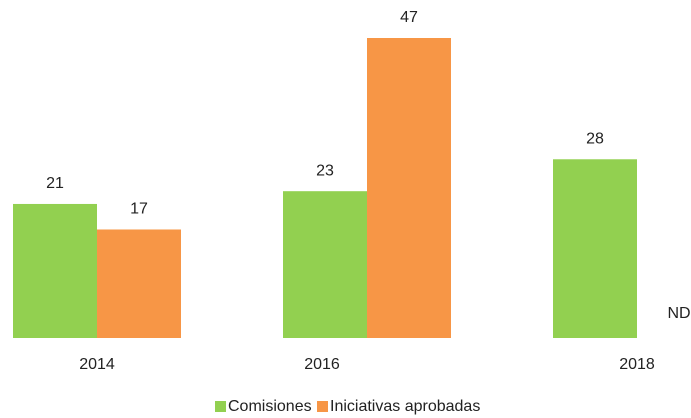  Describe the element at coordinates (97, 364) in the screenshot. I see `x-tick-label: 2014` at that location.